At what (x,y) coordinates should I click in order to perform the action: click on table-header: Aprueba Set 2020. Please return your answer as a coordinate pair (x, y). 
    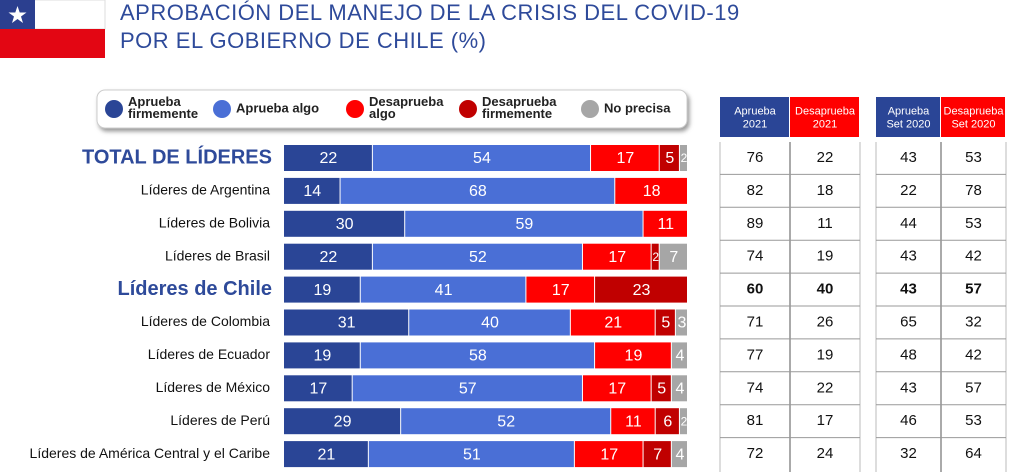
    Looking at the image, I should click on (908, 117).